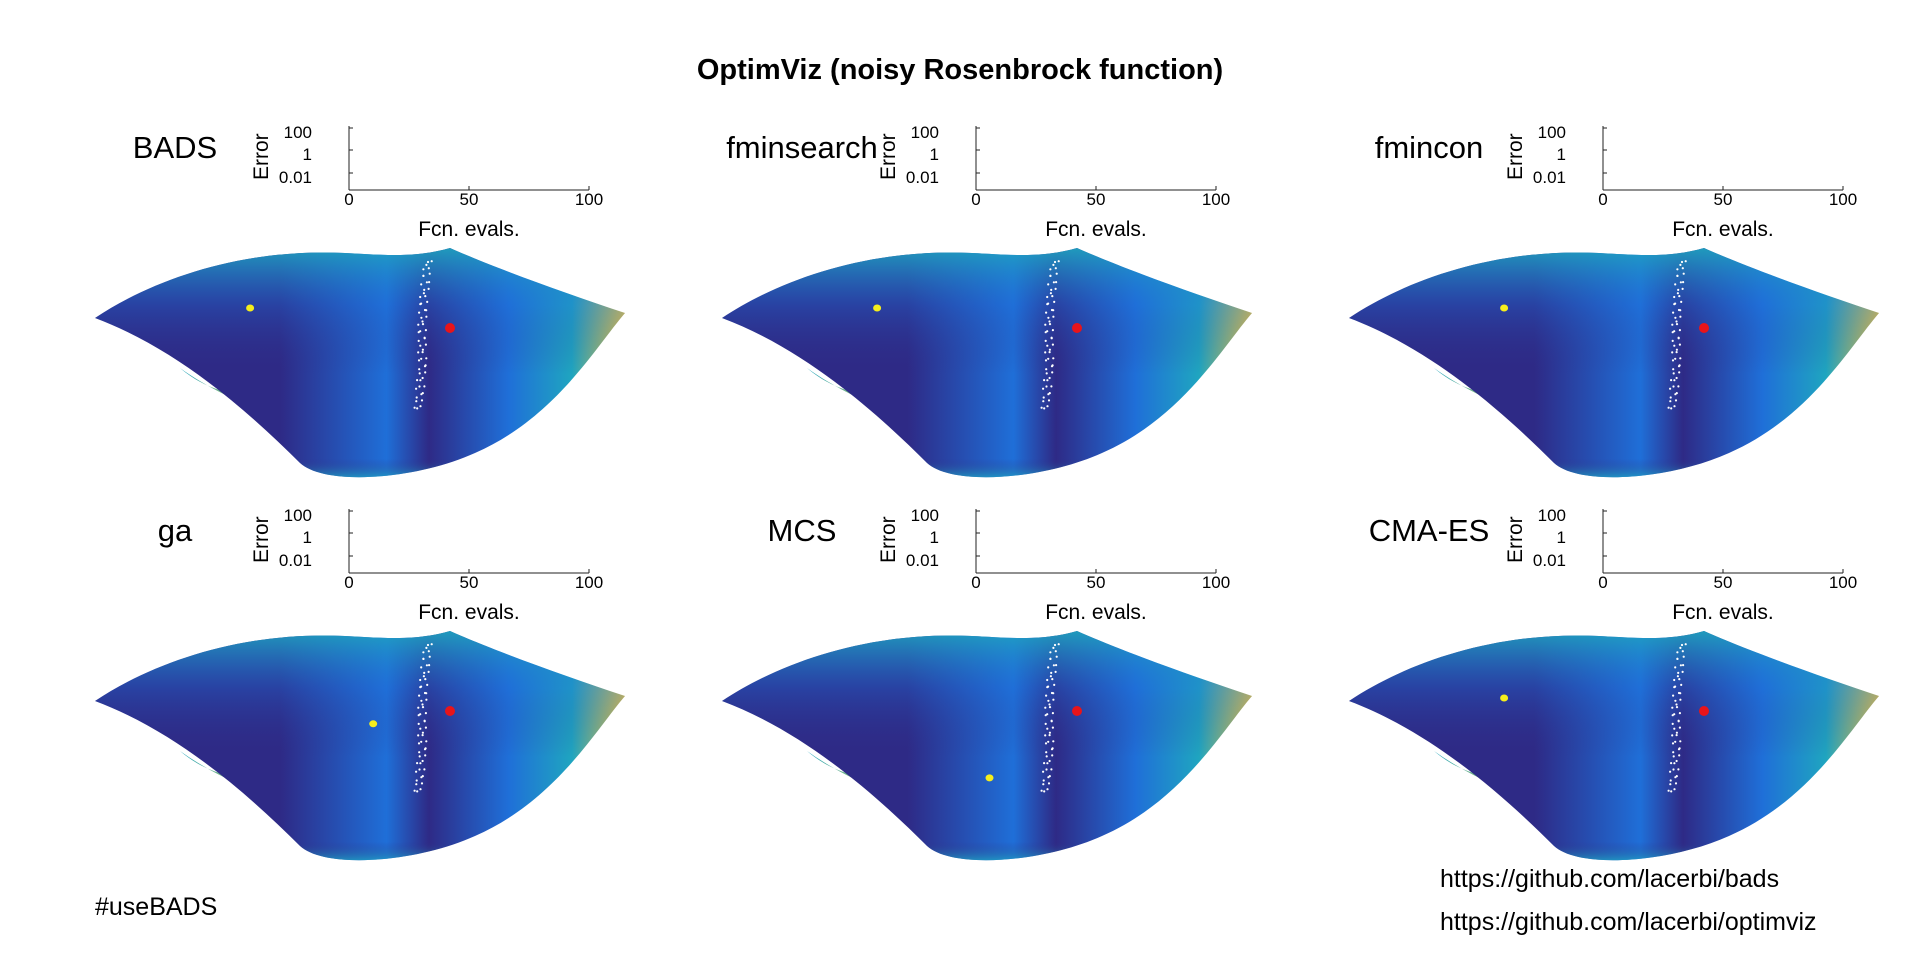 The image size is (1920, 958). What do you see at coordinates (295, 533) in the screenshot?
I see `y-tick-group: 100 1 0.01` at bounding box center [295, 533].